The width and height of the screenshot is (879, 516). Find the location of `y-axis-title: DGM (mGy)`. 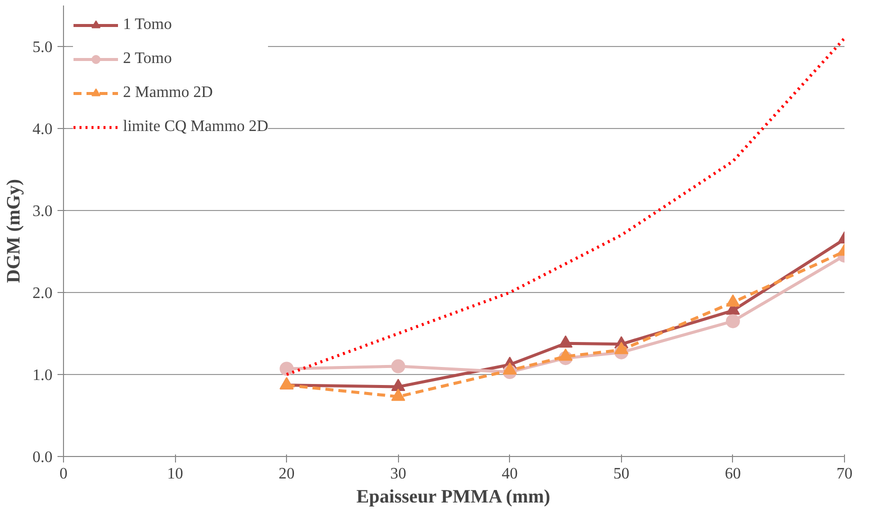

y-axis-title: DGM (mGy) is located at coordinates (14, 231).